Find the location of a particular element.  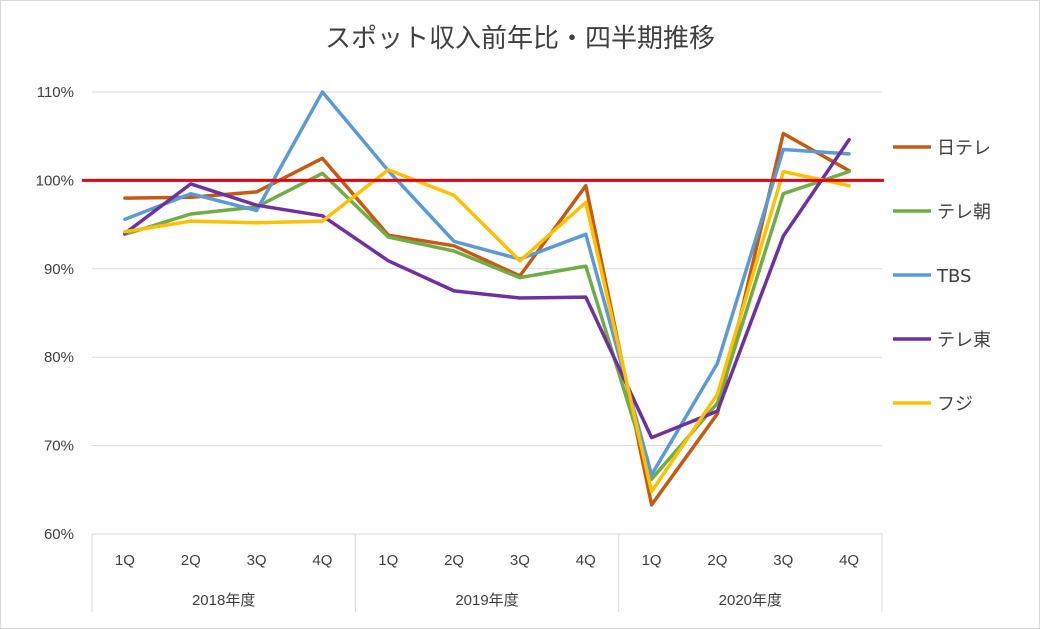

legend-label: テレ東 is located at coordinates (964, 340).